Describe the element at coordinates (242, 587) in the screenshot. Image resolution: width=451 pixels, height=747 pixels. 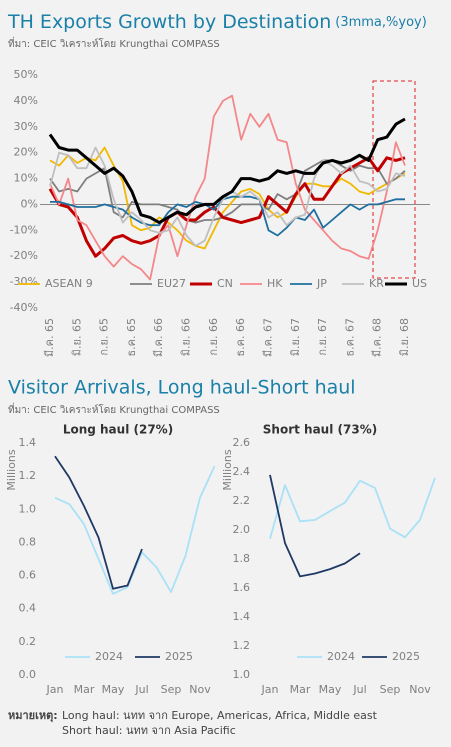
I see `y-tick-label: 1.6` at that location.